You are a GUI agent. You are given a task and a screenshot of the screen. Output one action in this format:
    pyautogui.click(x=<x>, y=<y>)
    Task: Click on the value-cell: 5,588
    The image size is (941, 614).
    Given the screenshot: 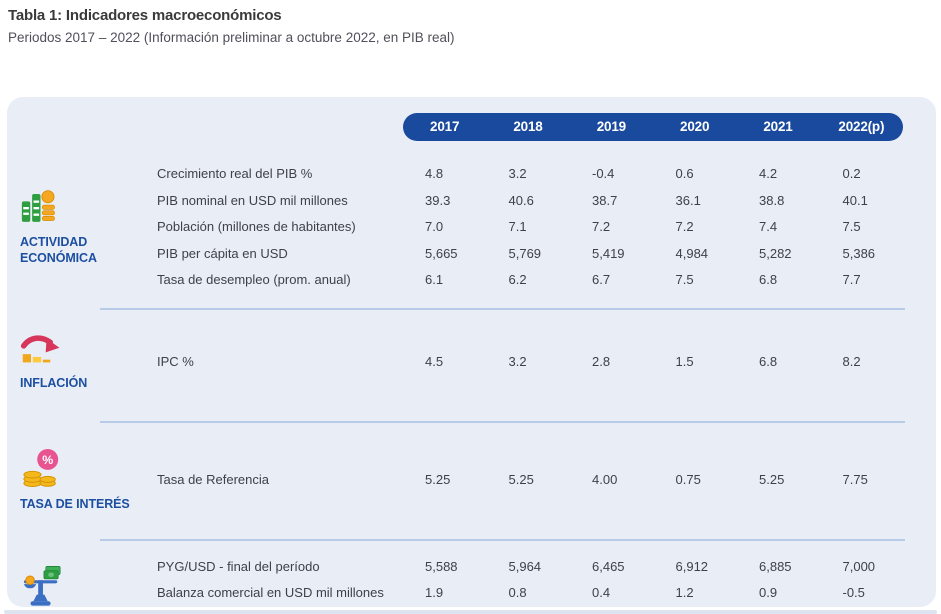 What is the action you would take?
    pyautogui.click(x=441, y=566)
    